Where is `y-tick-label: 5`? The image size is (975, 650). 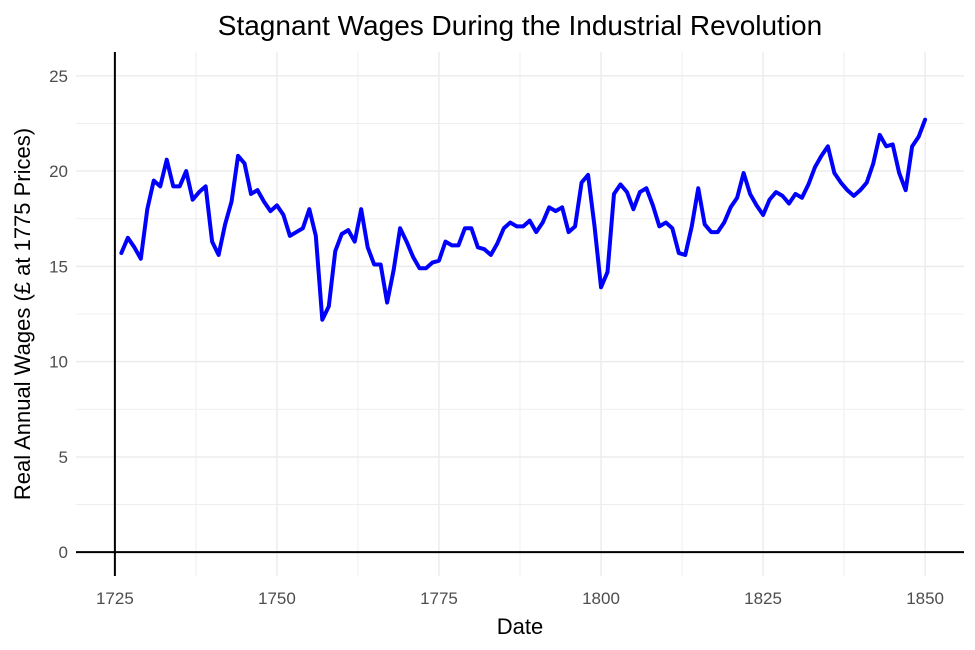
y-tick-label: 5 is located at coordinates (63, 457).